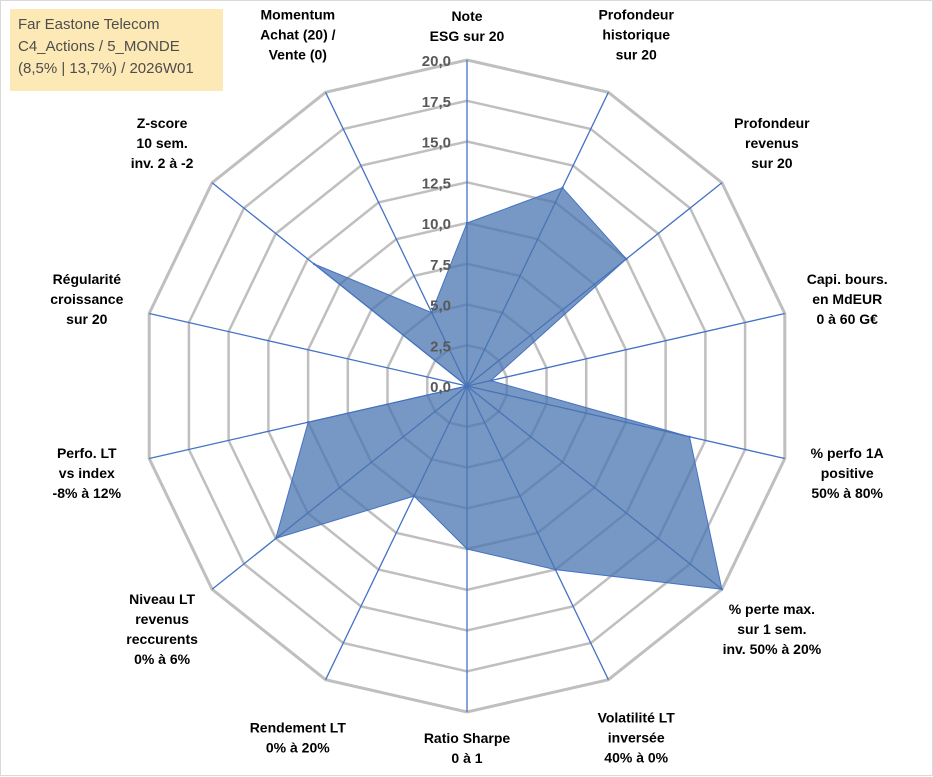  I want to click on radar-tick-labels: 0,0 2,5 5,0 7,5 10,0 12,5 15,0 17,5 20,0, so click(436, 224).